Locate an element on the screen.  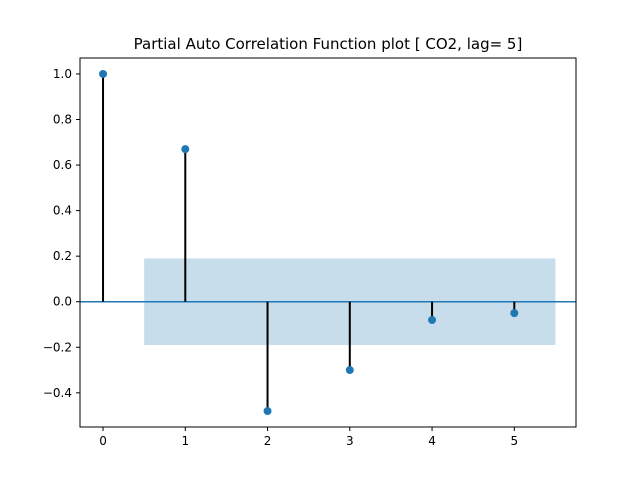
y-tick-label: 1.0 is located at coordinates (62, 74).